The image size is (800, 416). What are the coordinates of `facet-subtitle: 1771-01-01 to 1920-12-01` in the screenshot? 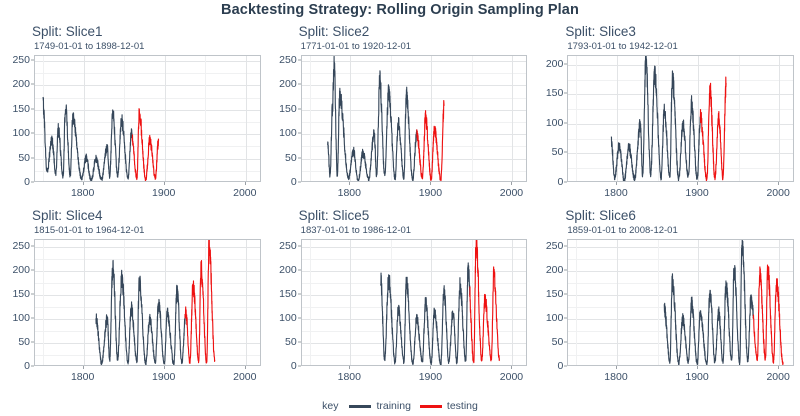 It's located at (356, 46).